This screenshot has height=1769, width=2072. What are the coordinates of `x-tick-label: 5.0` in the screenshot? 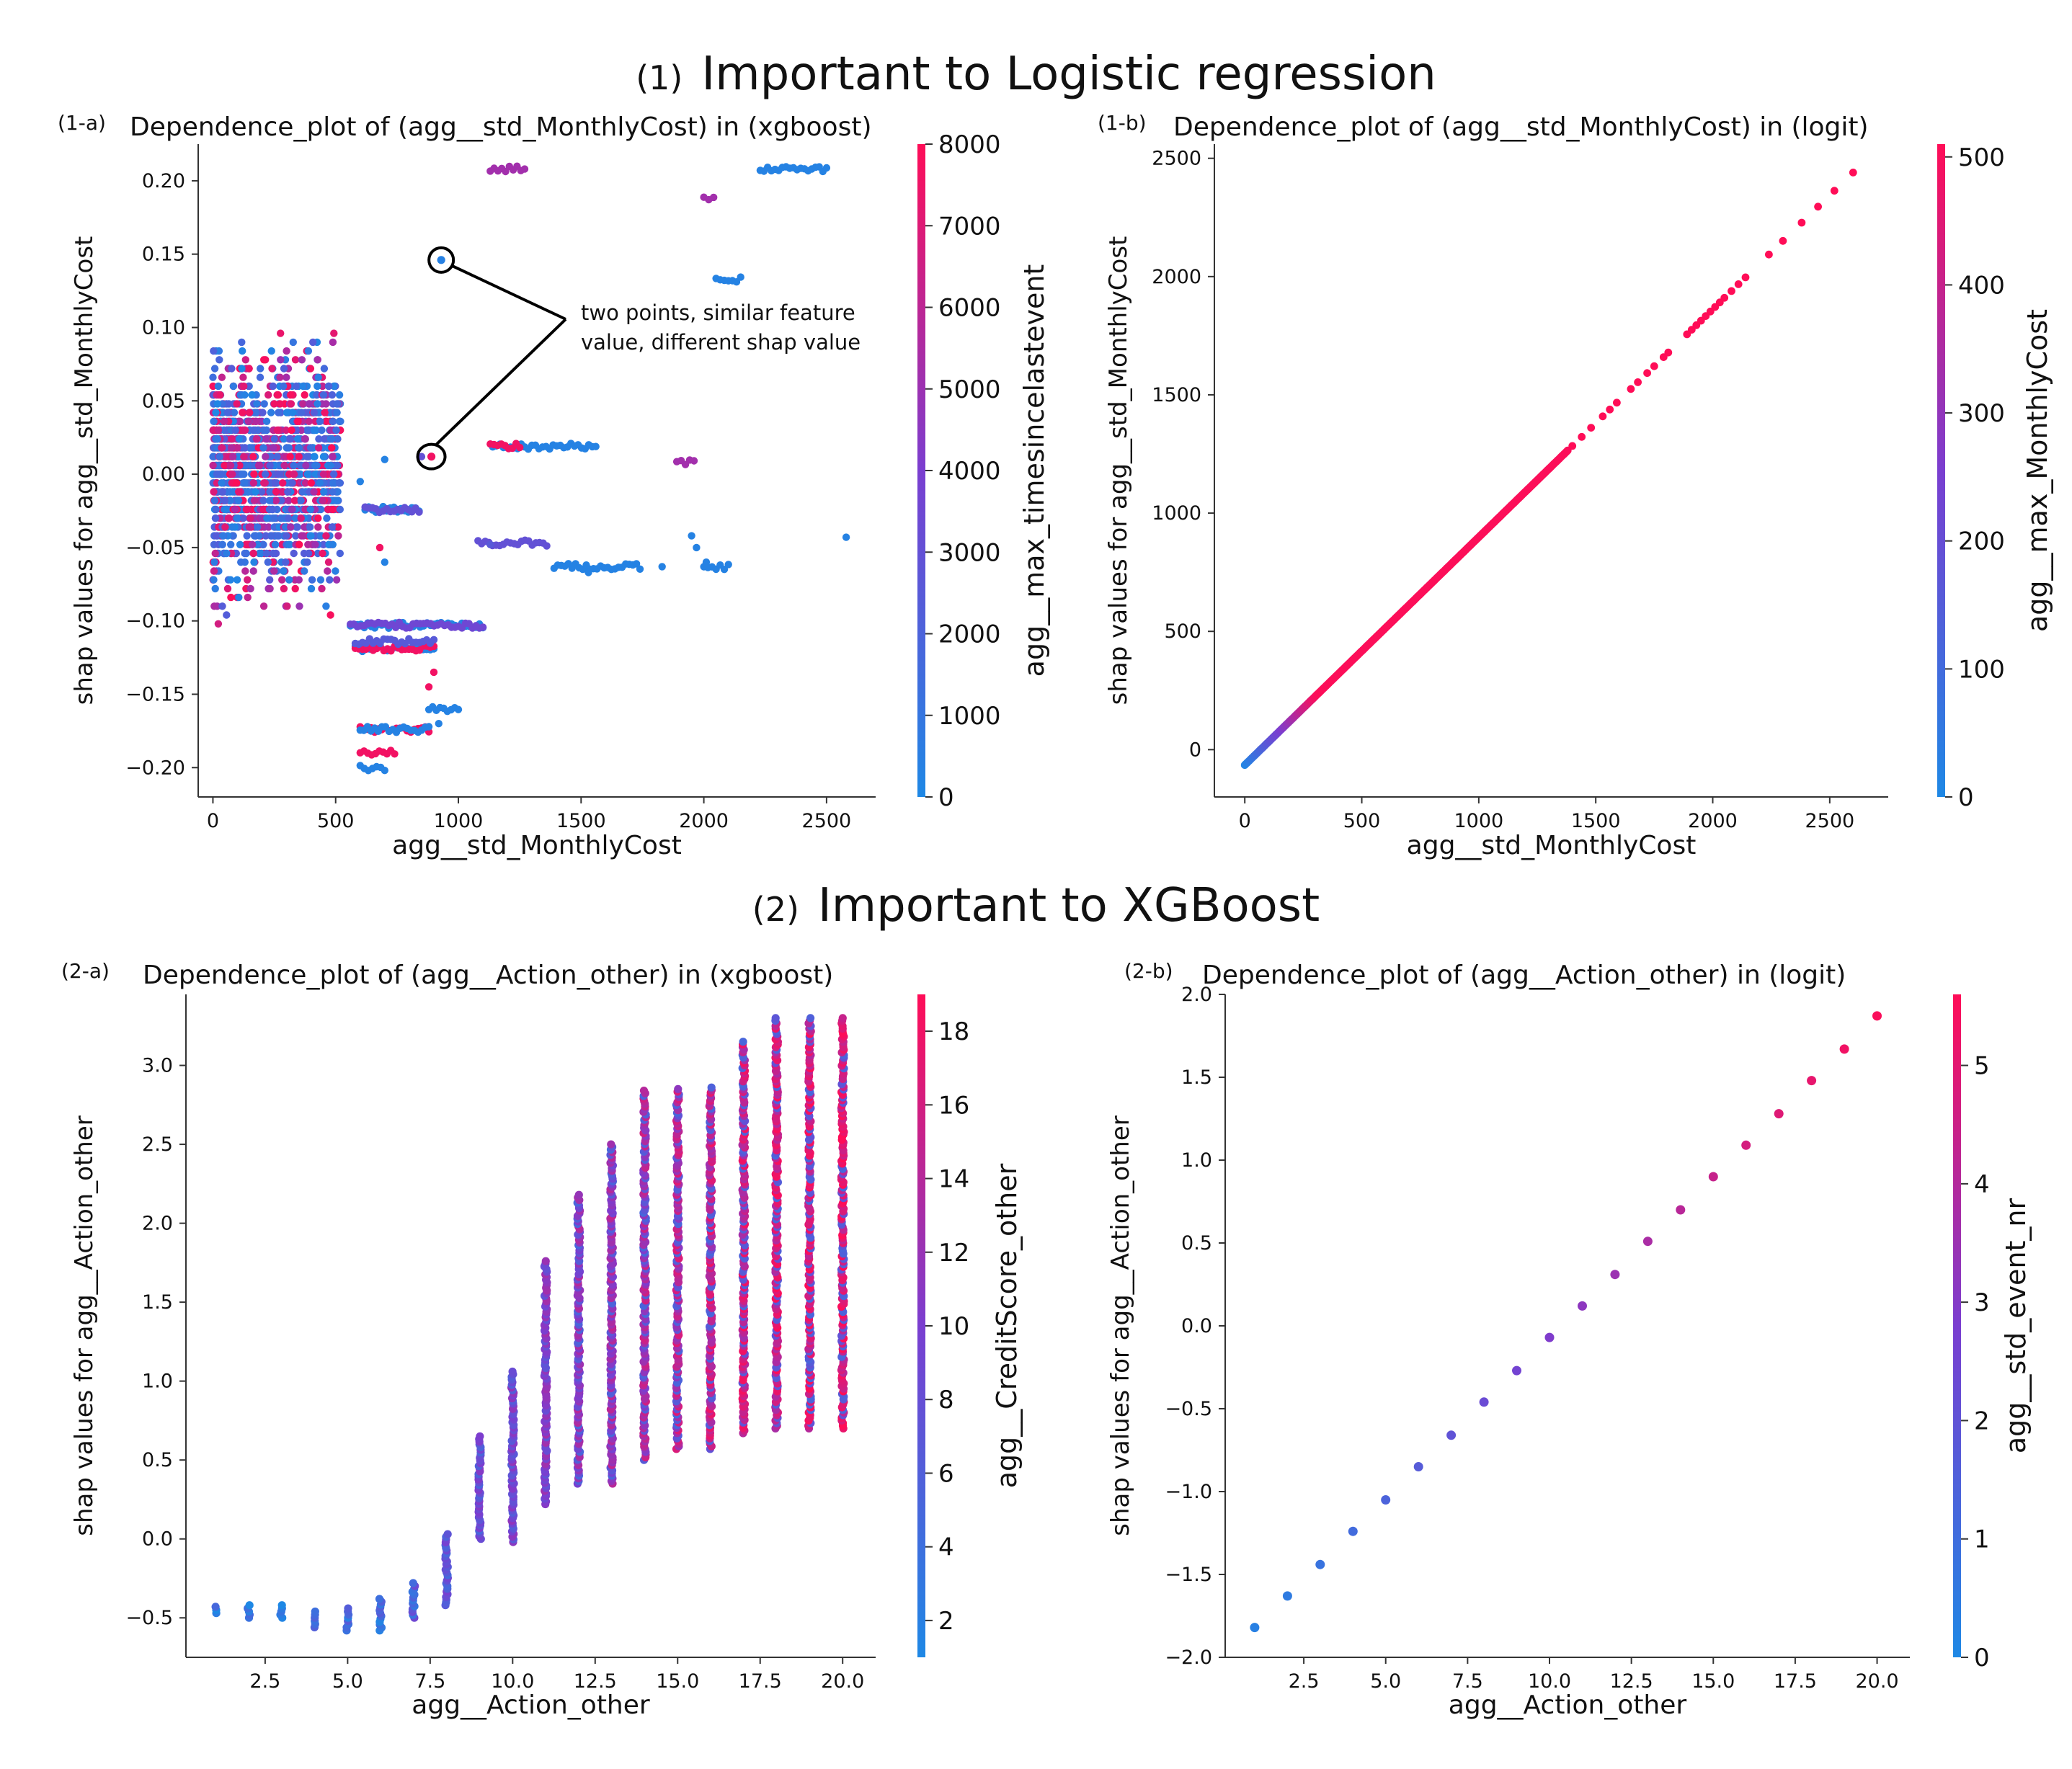 It's located at (1385, 1681).